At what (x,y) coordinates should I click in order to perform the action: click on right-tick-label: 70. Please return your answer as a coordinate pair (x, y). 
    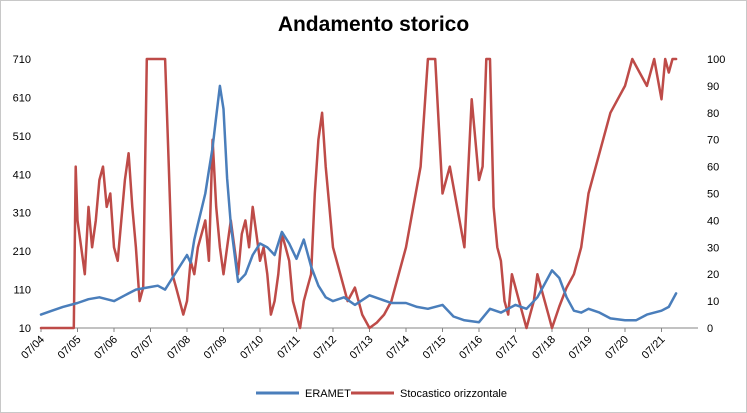
    Looking at the image, I should click on (713, 141).